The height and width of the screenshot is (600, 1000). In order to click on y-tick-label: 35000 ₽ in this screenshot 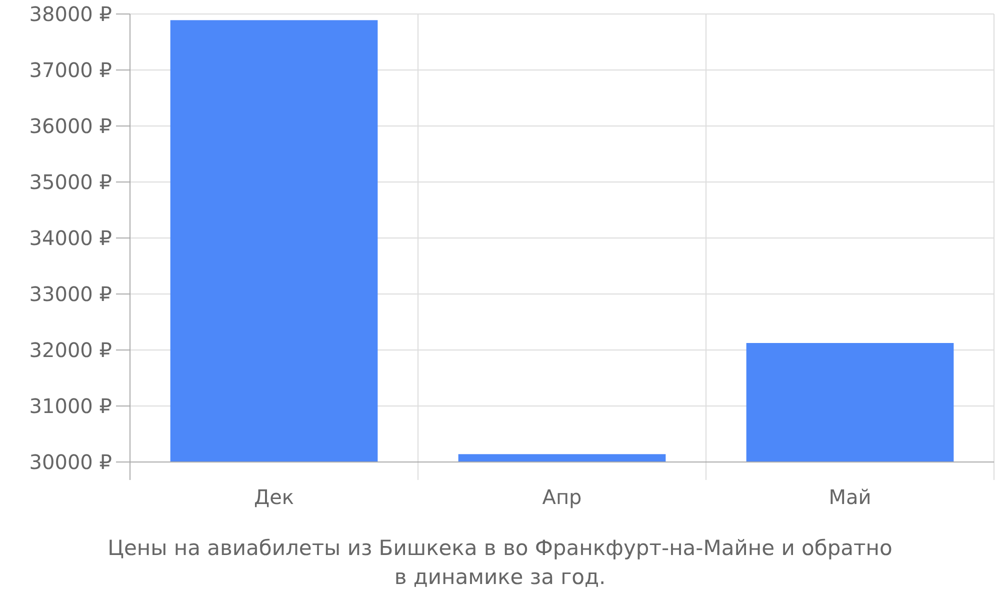, I will do `click(70, 182)`.